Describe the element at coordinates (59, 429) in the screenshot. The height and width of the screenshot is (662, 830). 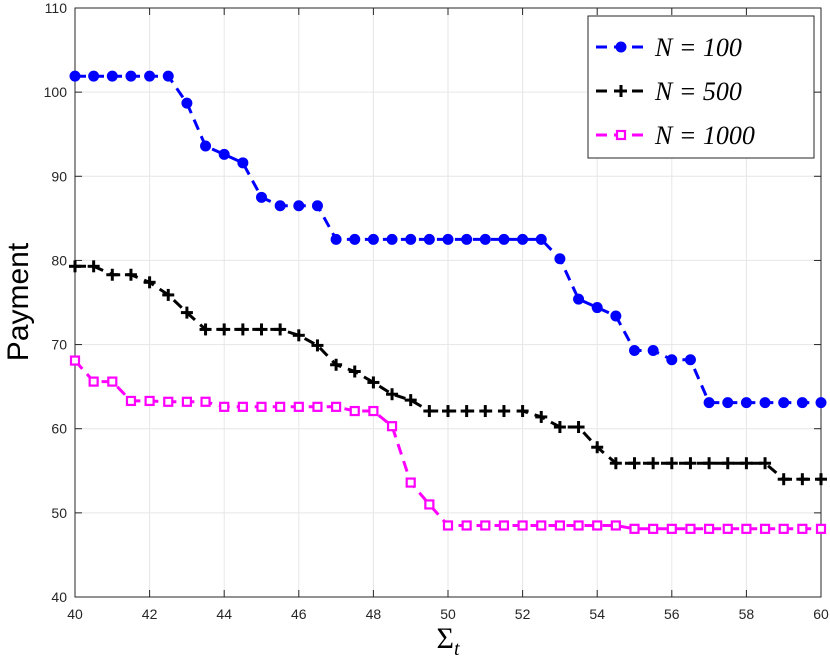
I see `y-tick-label: 60` at that location.